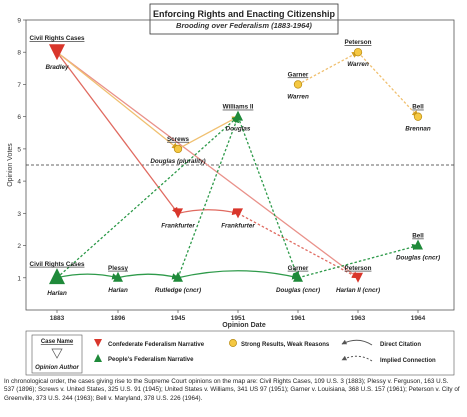  What do you see at coordinates (178, 225) in the screenshot?
I see `opinion-author-frank45: Frankfurter` at bounding box center [178, 225].